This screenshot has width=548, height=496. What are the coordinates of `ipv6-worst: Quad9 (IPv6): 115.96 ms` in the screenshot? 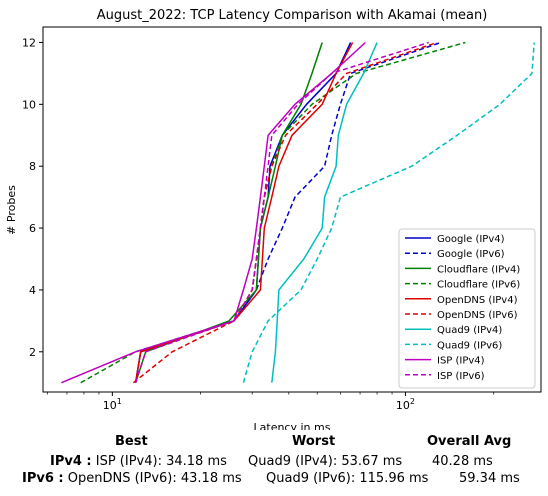 It's located at (347, 478).